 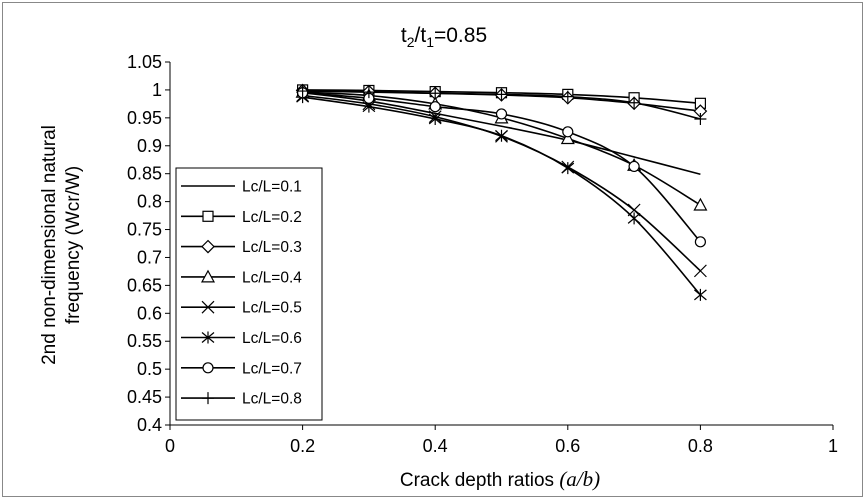 What do you see at coordinates (567, 446) in the screenshot?
I see `x-tick-label: 0.6` at bounding box center [567, 446].